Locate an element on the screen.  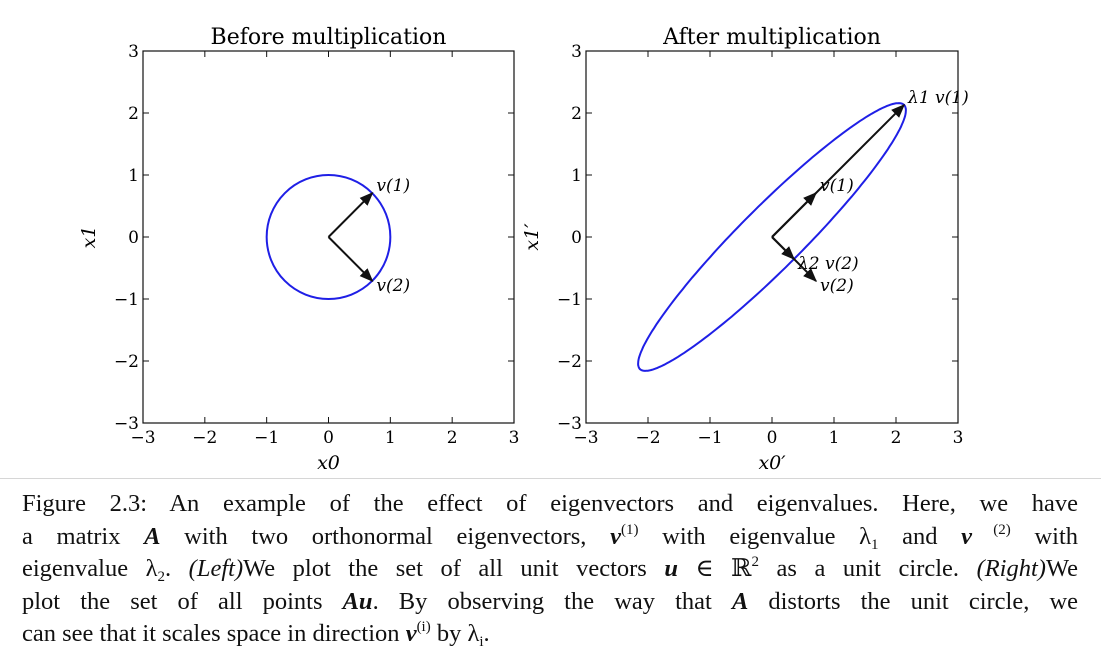
y-axis-label: x1 is located at coordinates (89, 237).